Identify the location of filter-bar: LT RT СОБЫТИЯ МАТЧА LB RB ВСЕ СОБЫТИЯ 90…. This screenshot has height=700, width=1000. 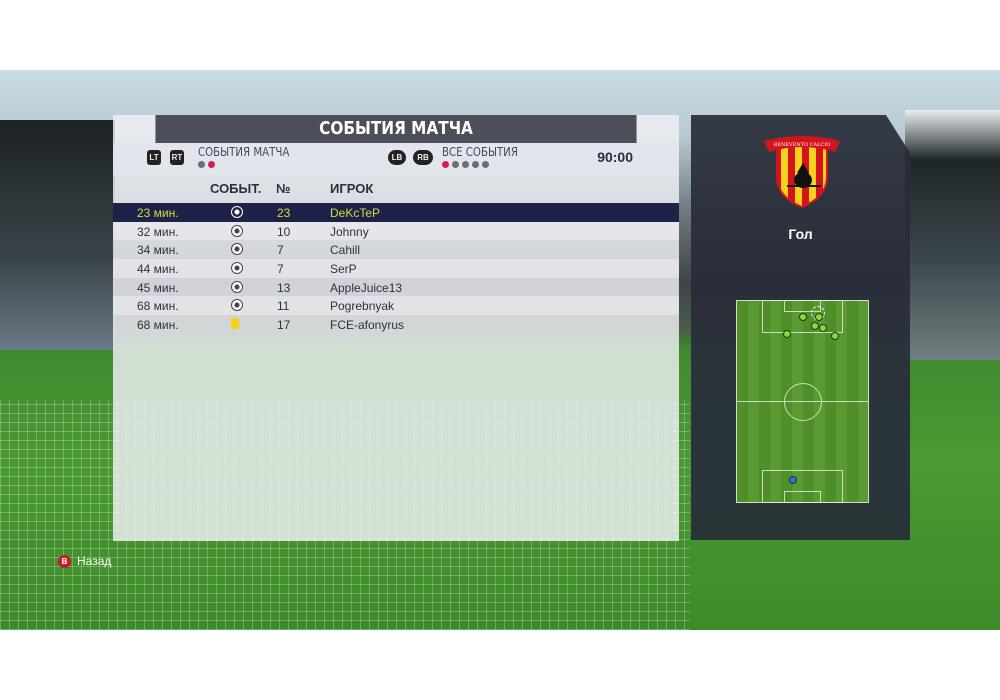
(396, 159).